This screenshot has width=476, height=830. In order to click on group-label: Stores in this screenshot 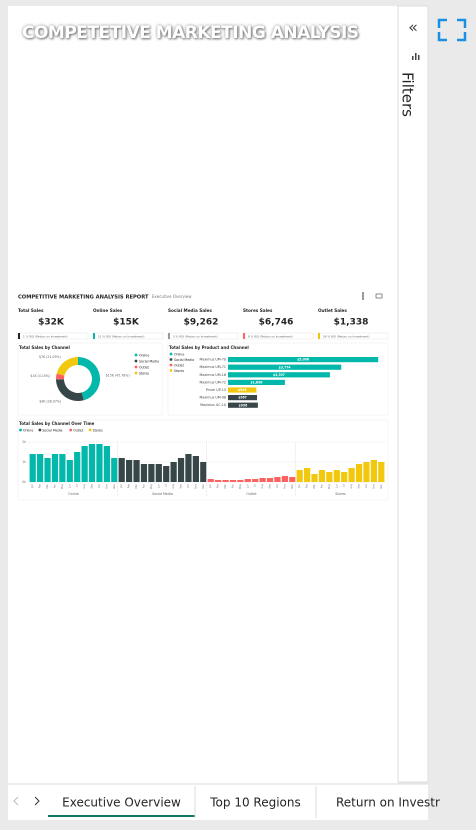, I will do `click(340, 494)`.